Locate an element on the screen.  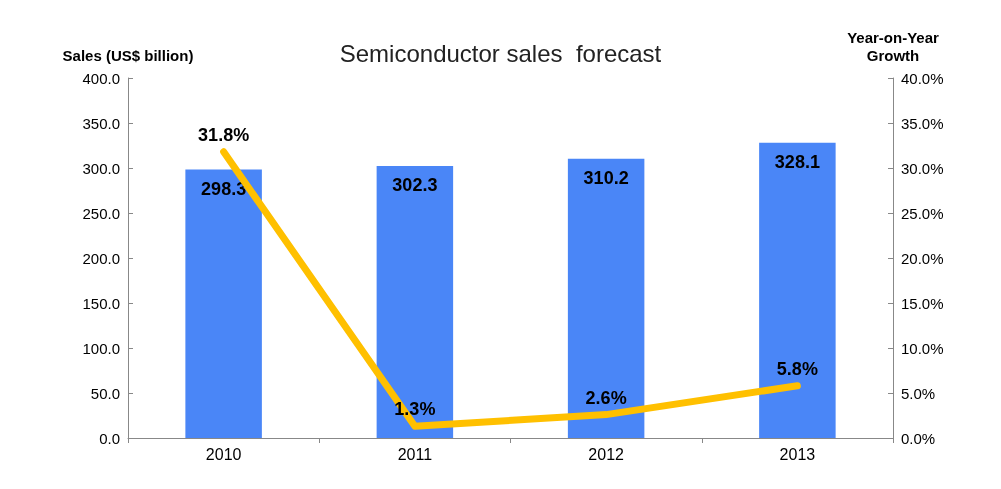
y2-axis-title: Year-on-Year Growth is located at coordinates (893, 46).